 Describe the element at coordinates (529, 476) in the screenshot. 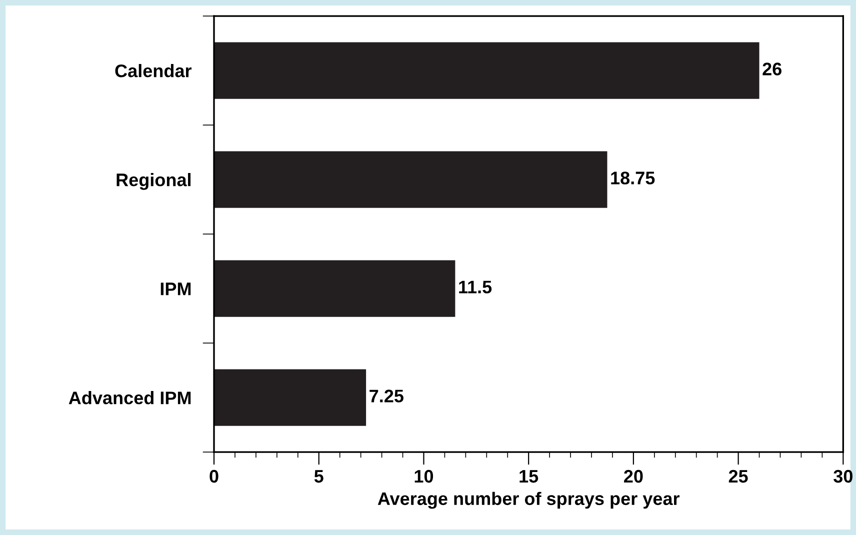

I see `x-tick-label: 15` at that location.